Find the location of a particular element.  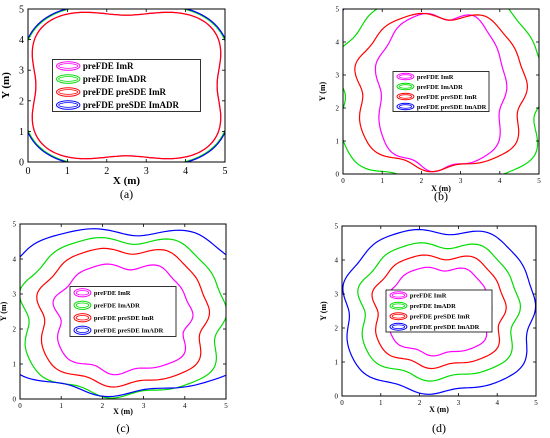

series-line-blue is located at coordinates (123, 313).